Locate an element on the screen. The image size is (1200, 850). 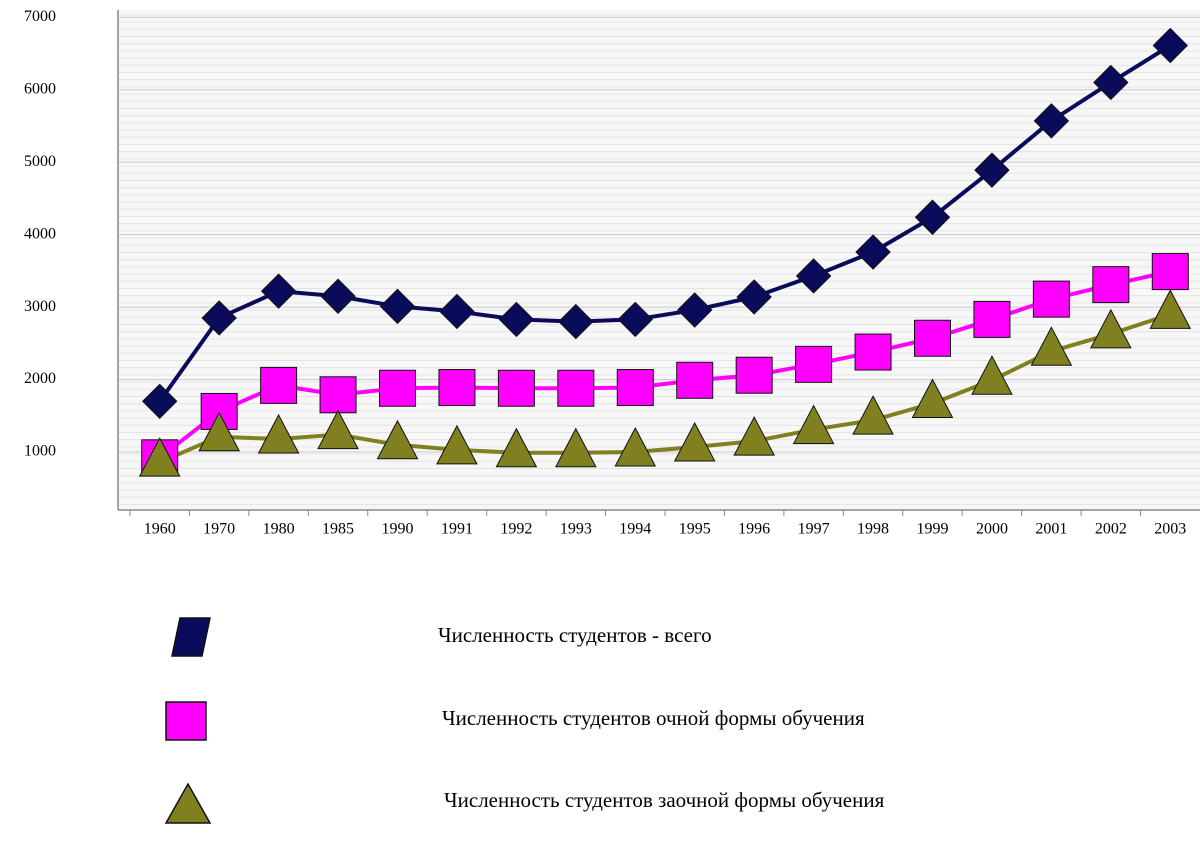
x-tick-label: 1998 is located at coordinates (873, 529).